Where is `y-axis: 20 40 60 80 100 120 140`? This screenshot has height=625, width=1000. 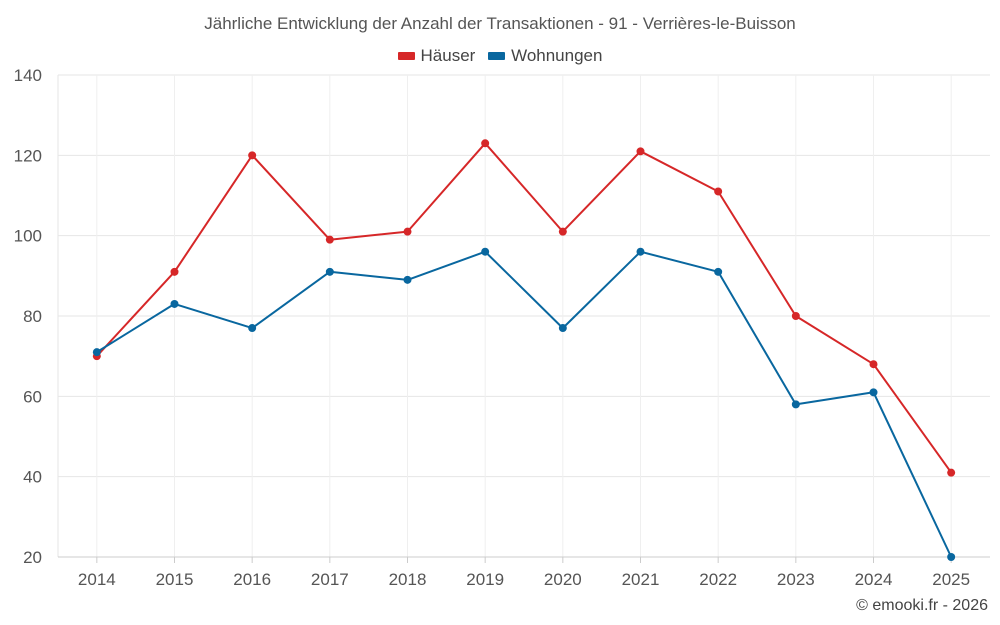 y-axis: 20 40 60 80 100 120 140 is located at coordinates (28, 316).